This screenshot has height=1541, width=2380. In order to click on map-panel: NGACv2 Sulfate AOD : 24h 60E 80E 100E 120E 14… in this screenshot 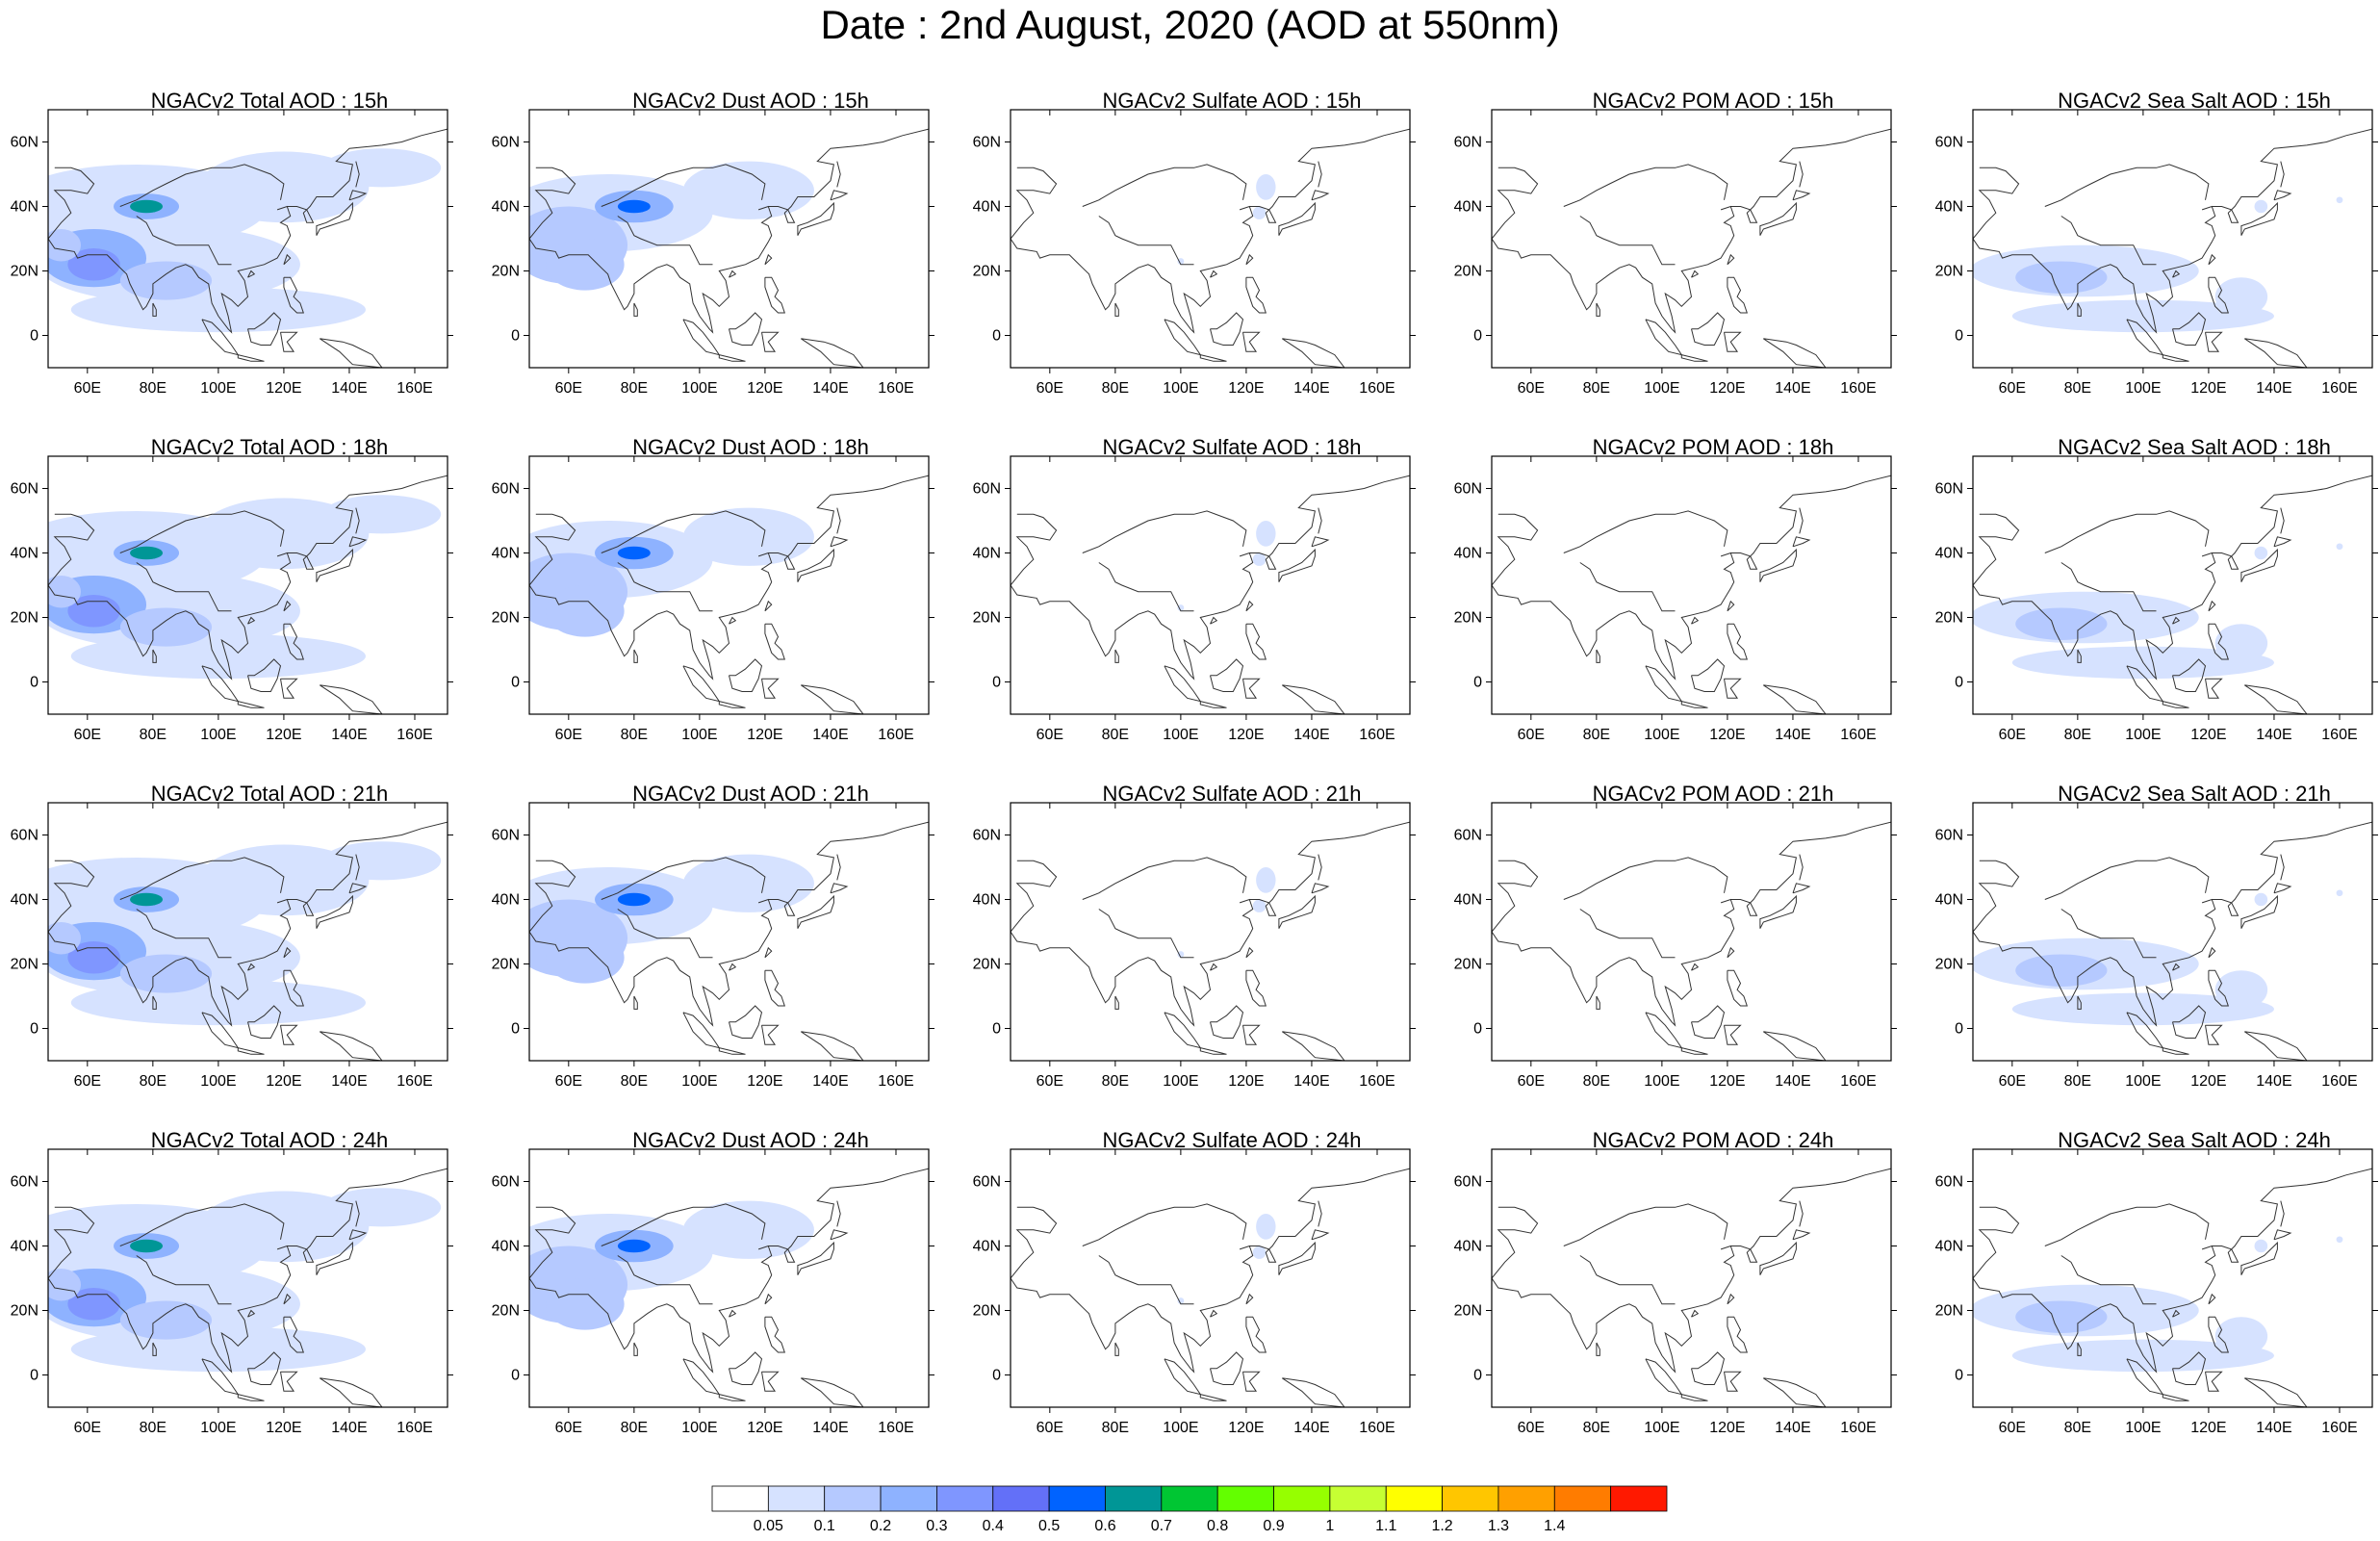, I will do `click(1203, 1292)`.